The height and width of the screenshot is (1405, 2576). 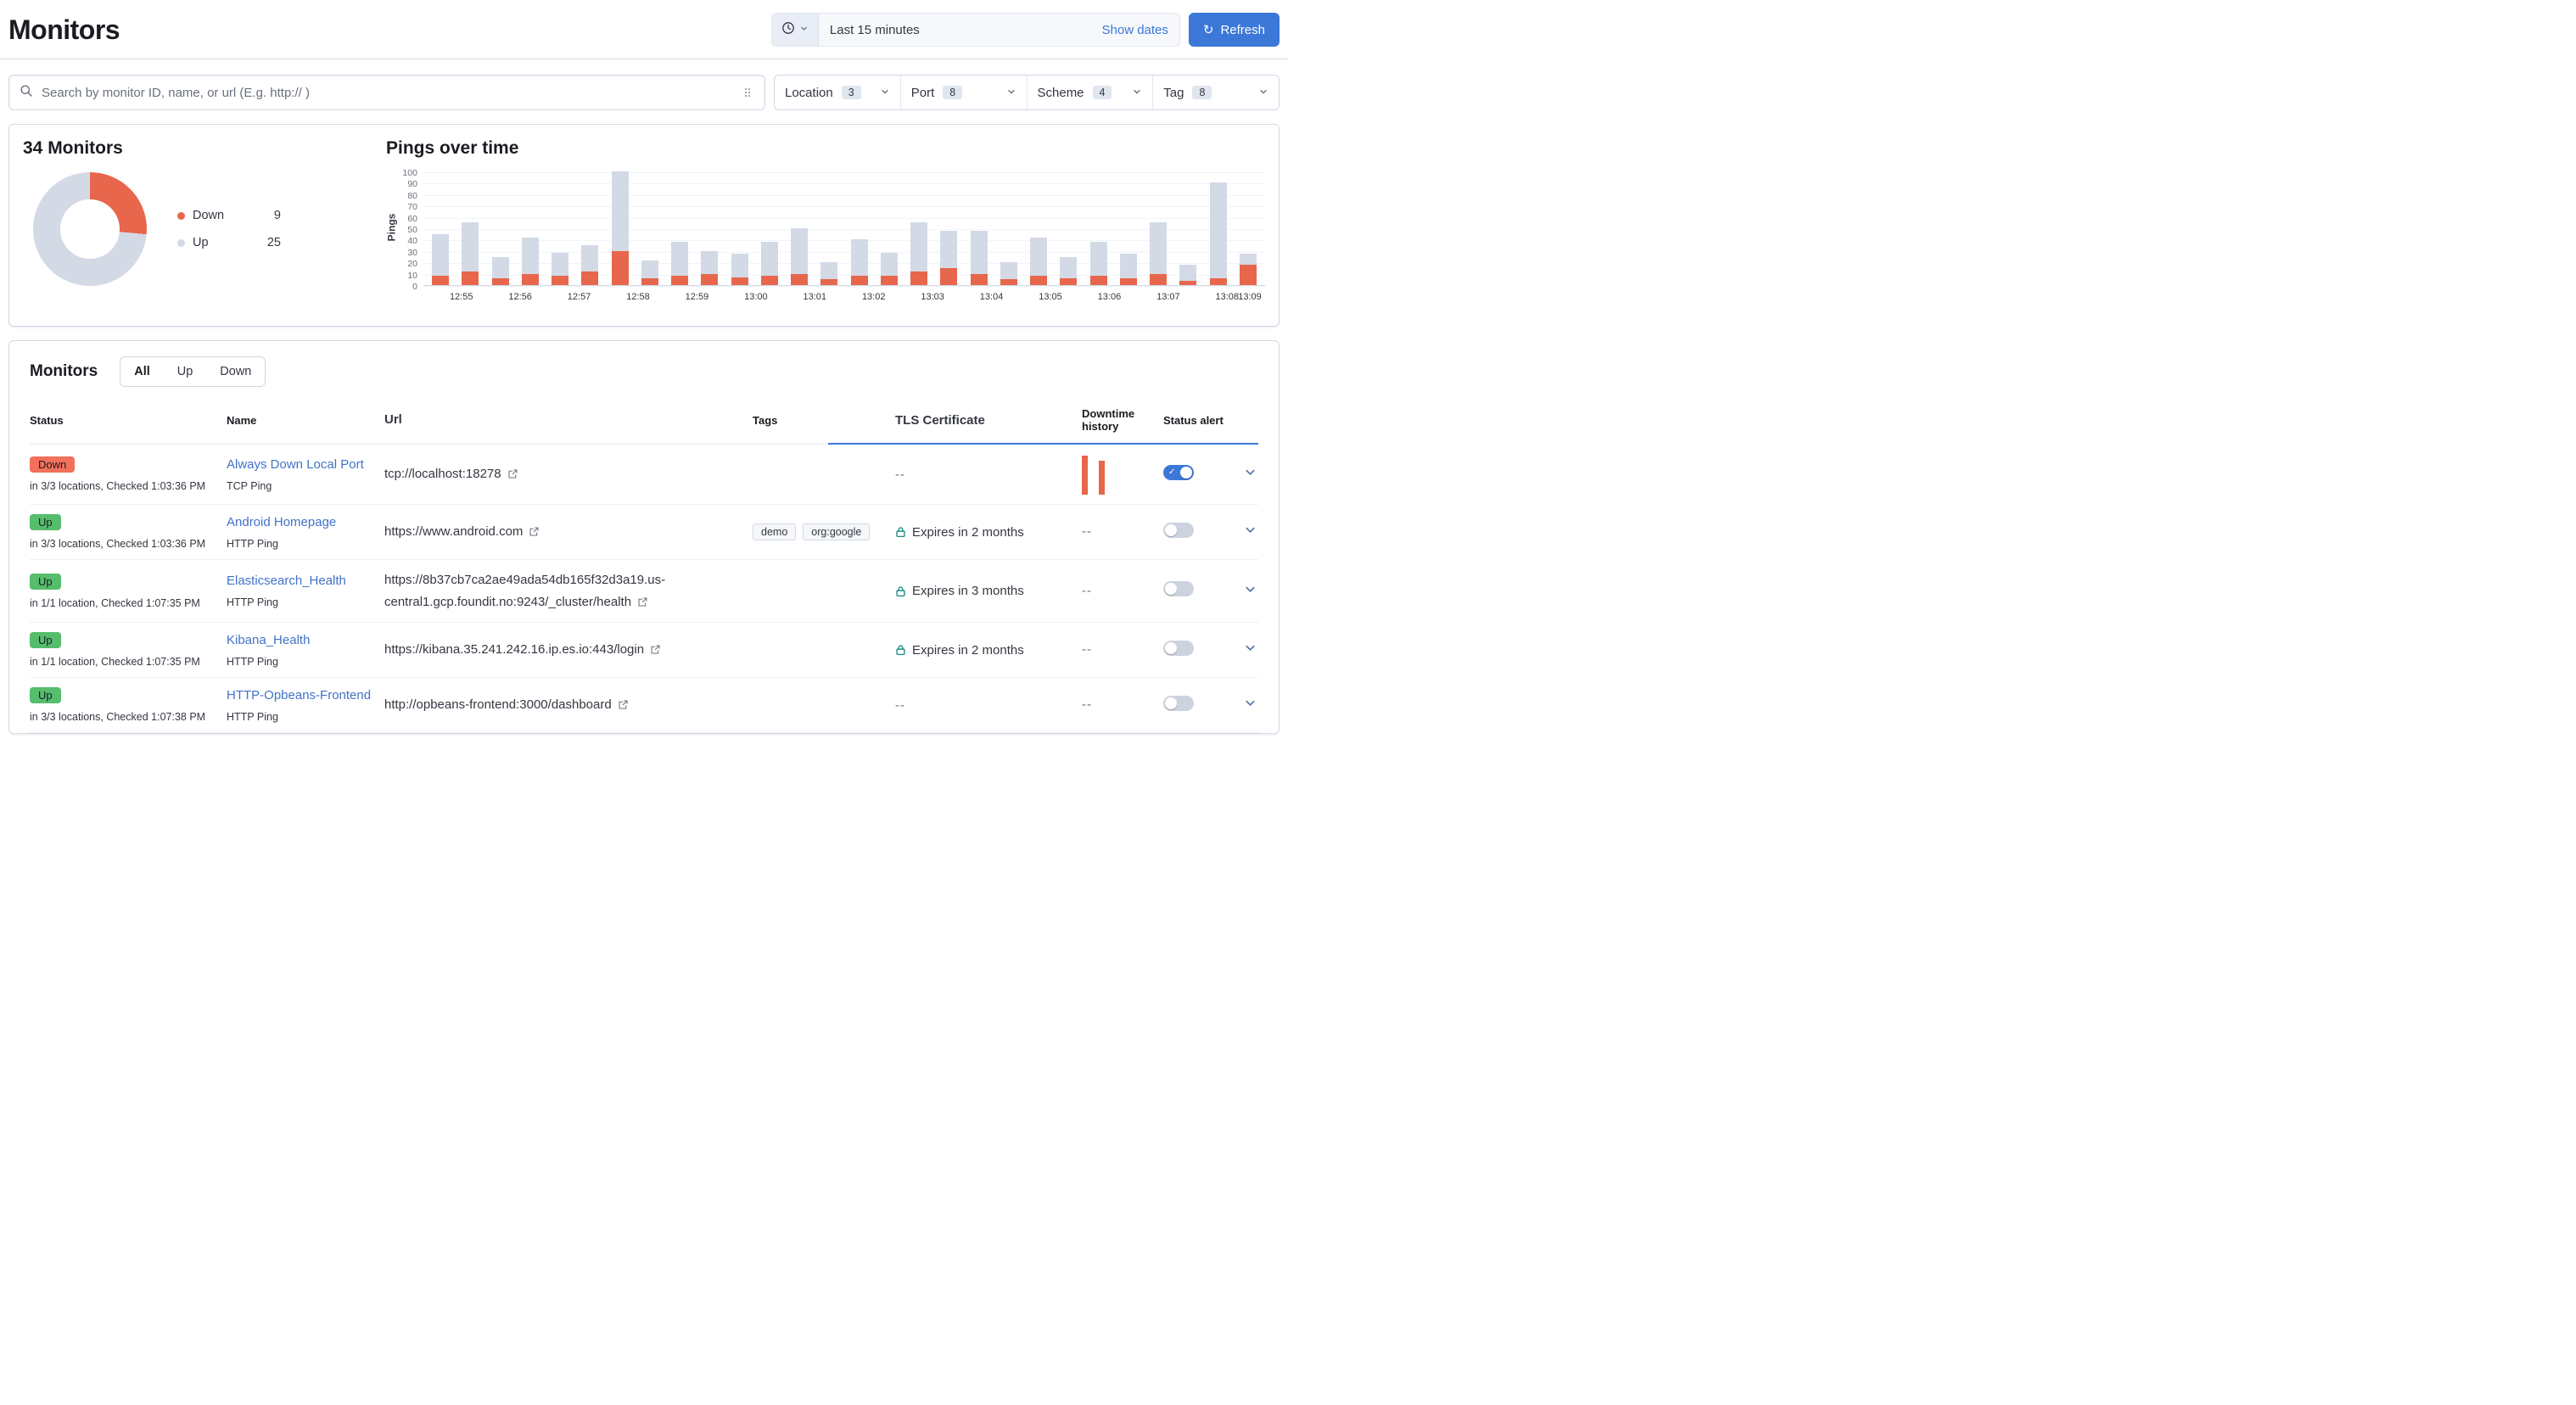 I want to click on show-dates-button: Show dates, so click(x=1134, y=29).